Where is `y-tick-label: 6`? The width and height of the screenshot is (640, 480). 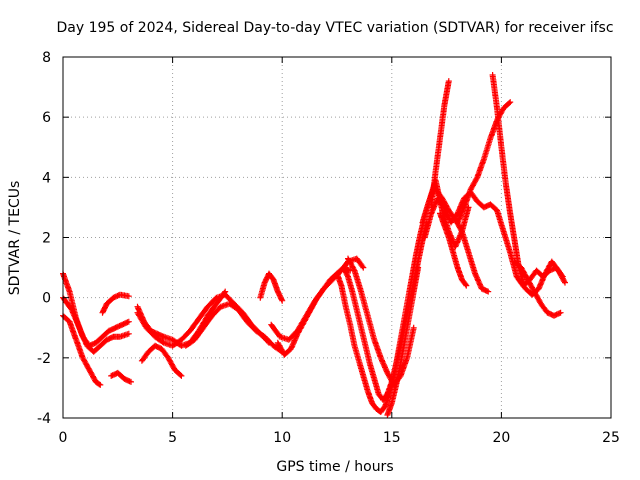
y-tick-label: 6 is located at coordinates (46, 118).